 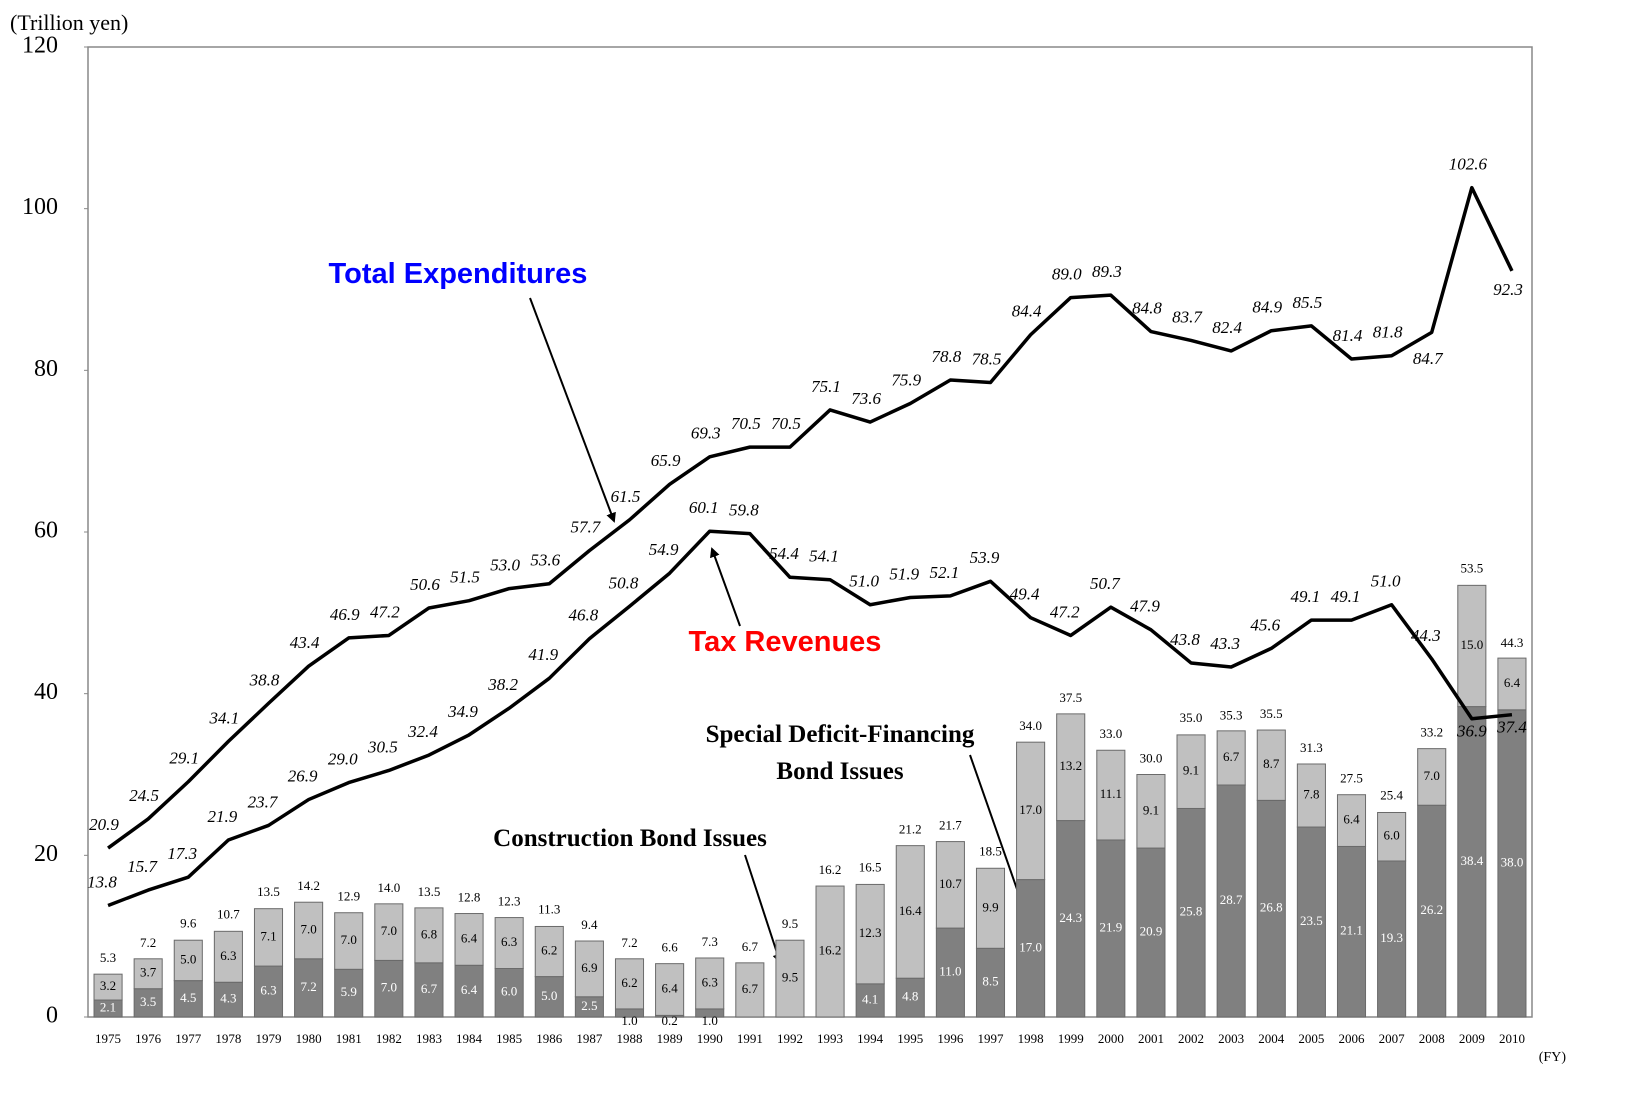 What do you see at coordinates (1352, 1038) in the screenshot?
I see `x-tick-label: 2006` at bounding box center [1352, 1038].